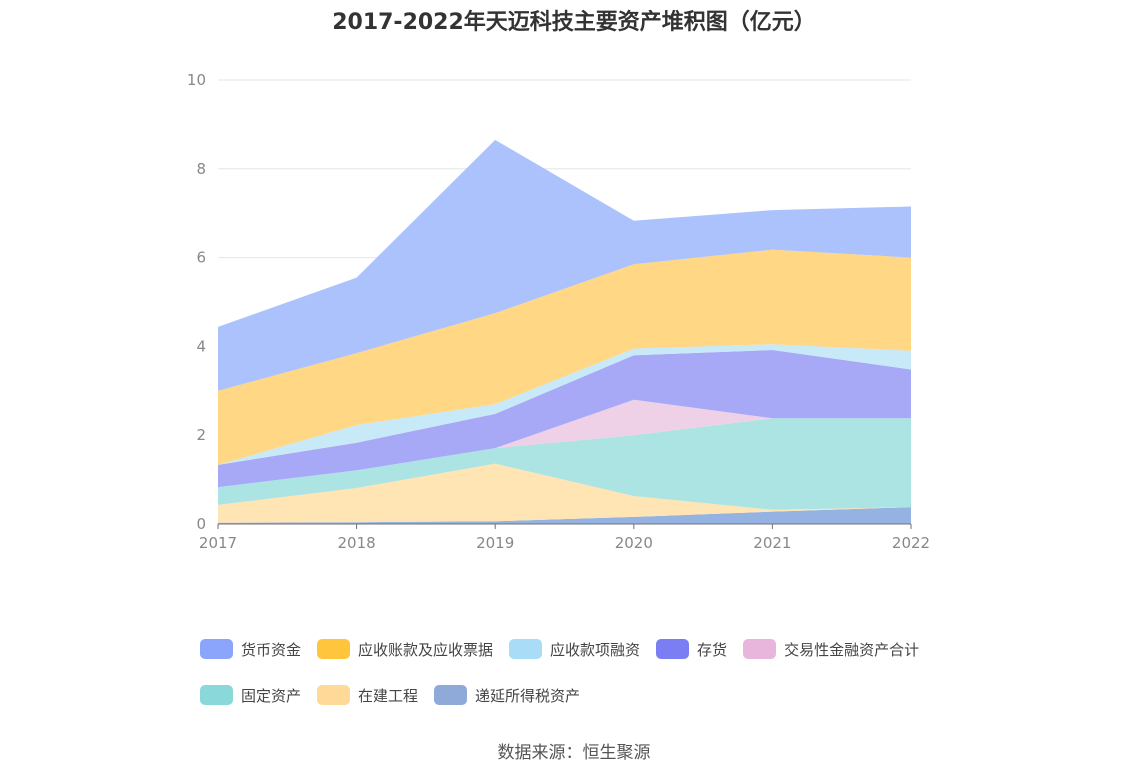 The height and width of the screenshot is (776, 1148). What do you see at coordinates (201, 435) in the screenshot?
I see `y-tick-label: 2` at bounding box center [201, 435].